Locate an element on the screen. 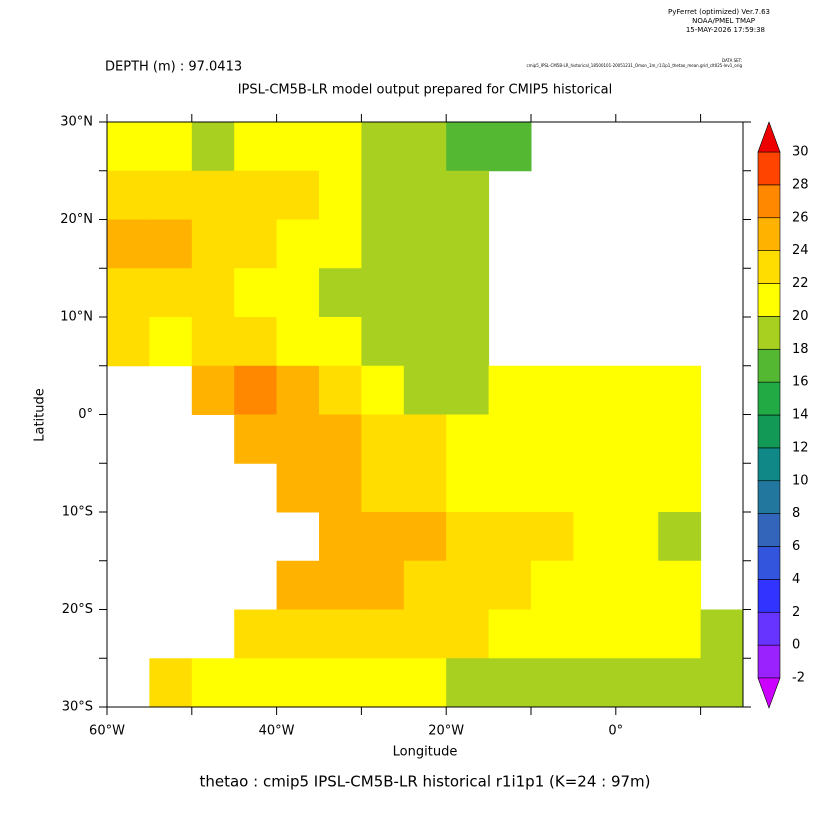 Image resolution: width=832 pixels, height=836 pixels. colorbar-label: 8 is located at coordinates (796, 513).